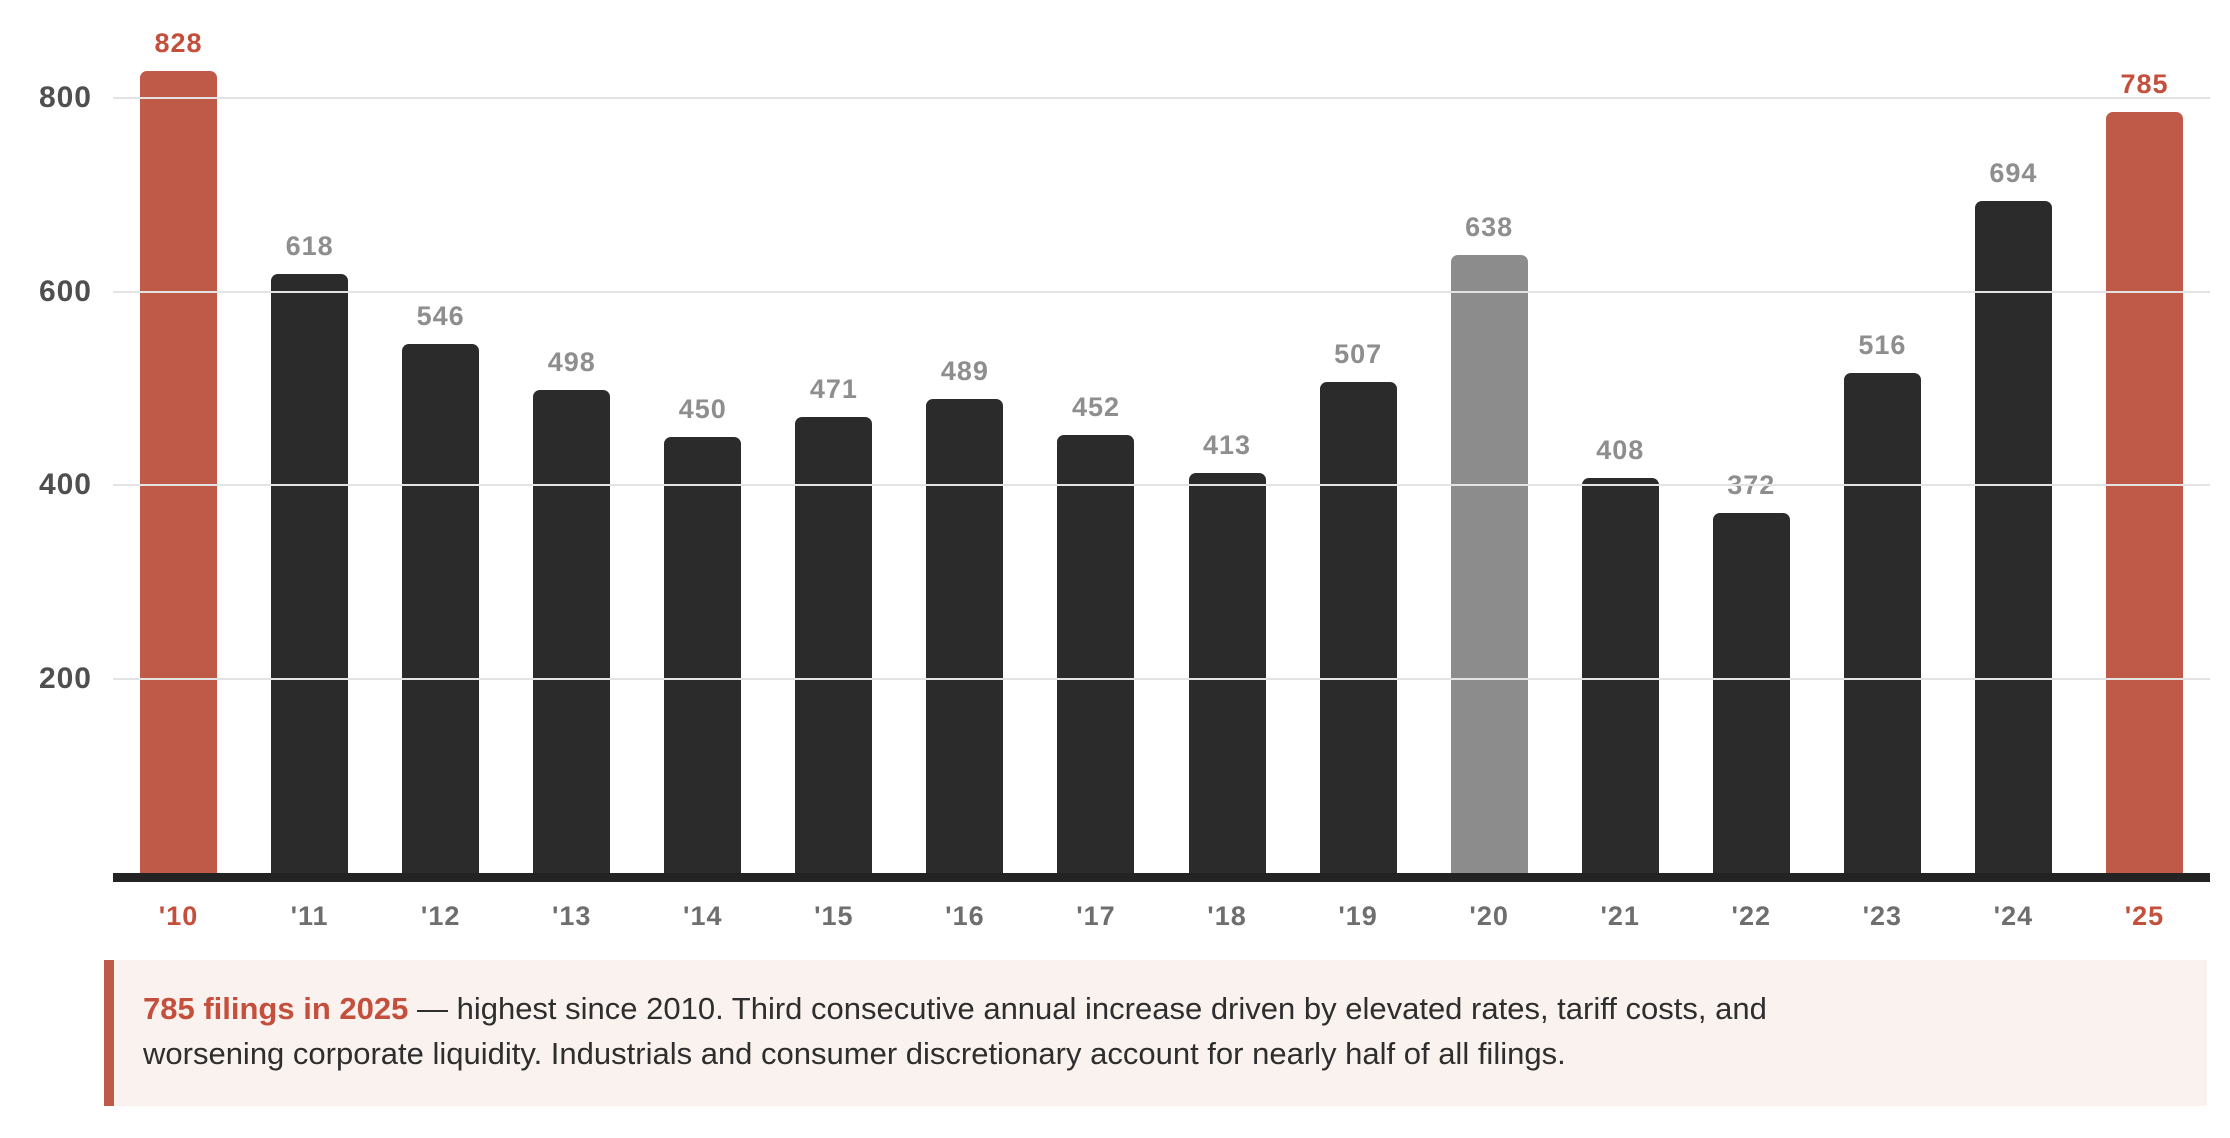  Describe the element at coordinates (703, 916) in the screenshot. I see `x-tick-label: '14` at that location.